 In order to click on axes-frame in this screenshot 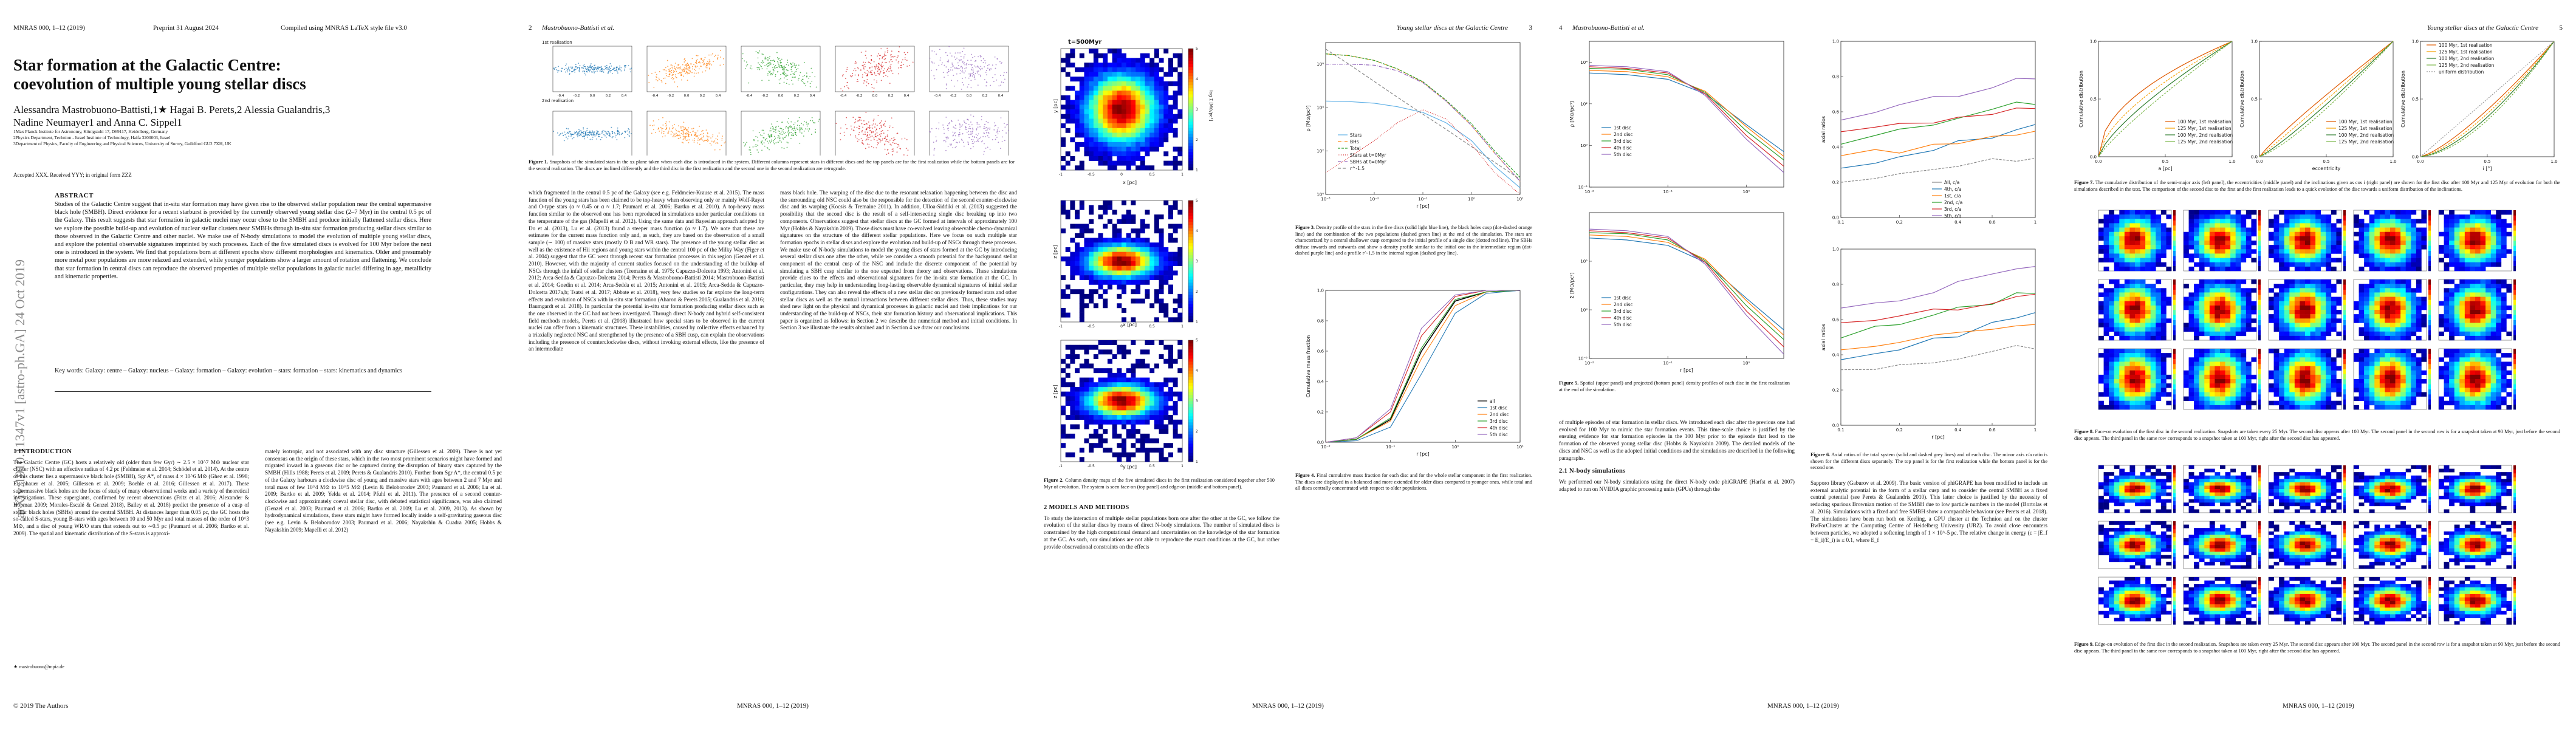, I will do `click(1686, 286)`.